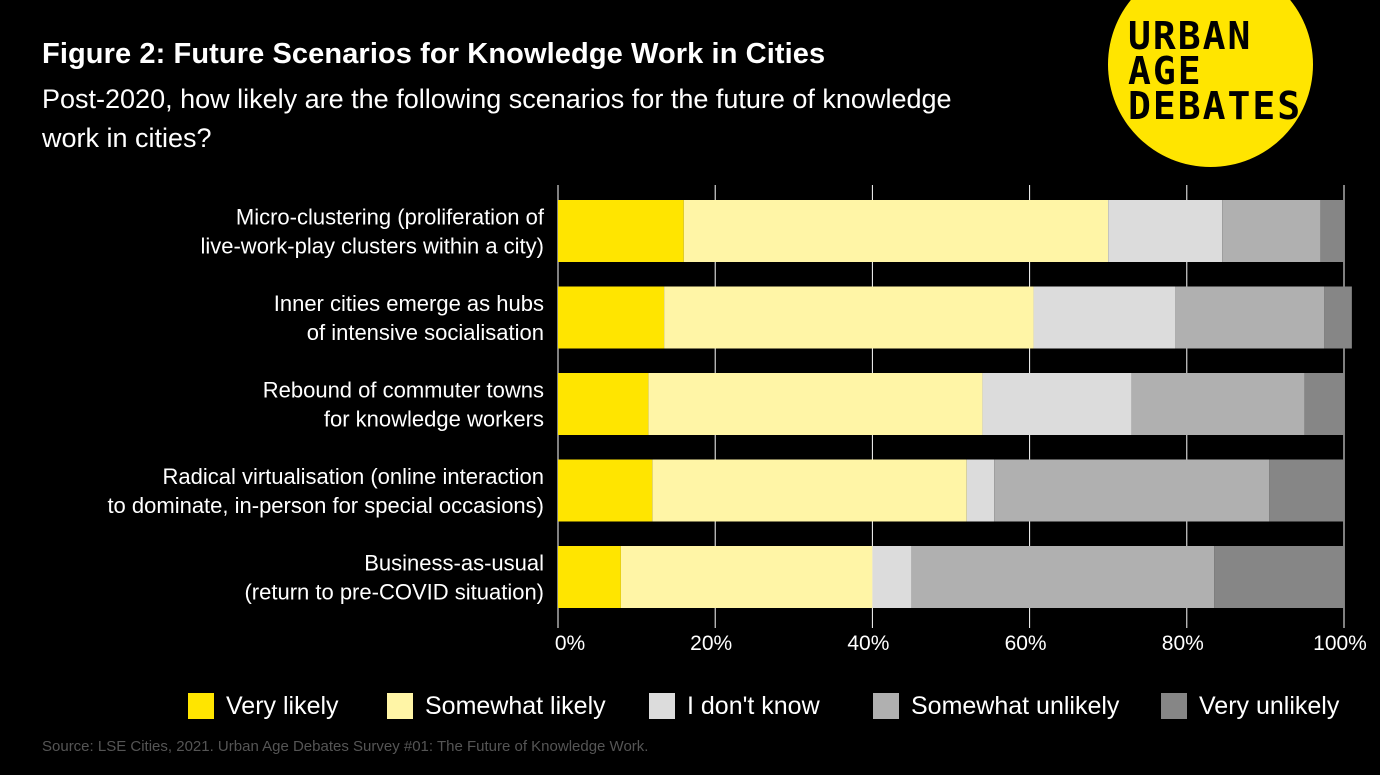 The height and width of the screenshot is (775, 1380). What do you see at coordinates (282, 706) in the screenshot?
I see `legend-label: Very likely` at bounding box center [282, 706].